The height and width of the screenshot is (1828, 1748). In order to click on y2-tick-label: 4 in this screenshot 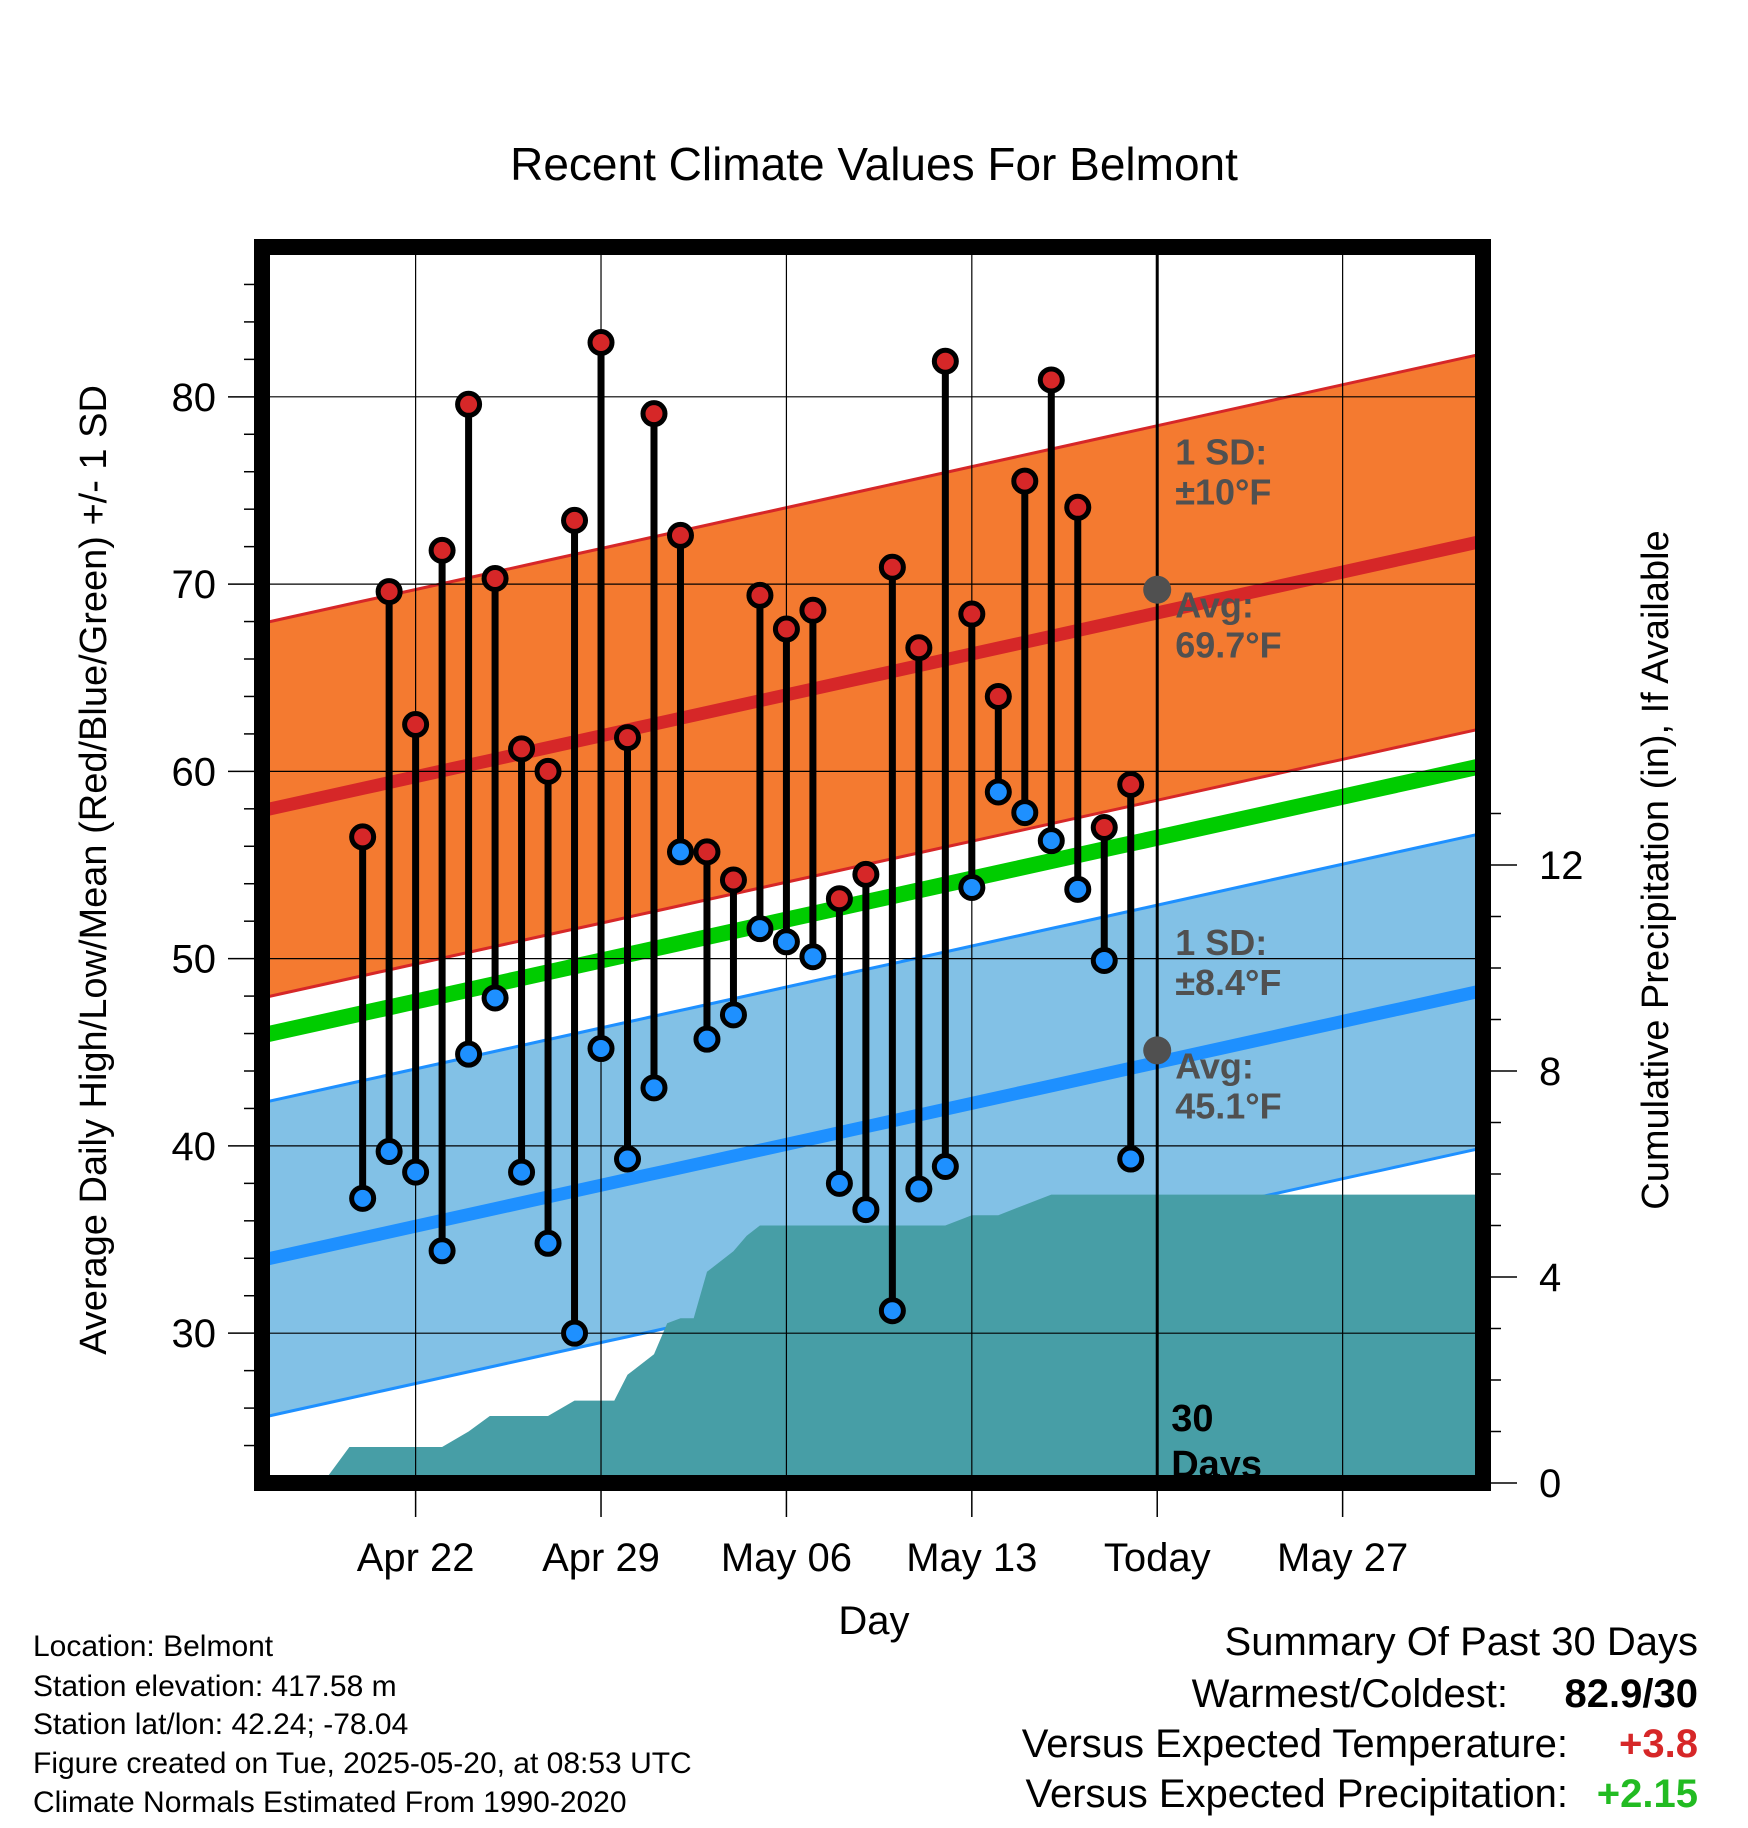, I will do `click(1550, 1278)`.